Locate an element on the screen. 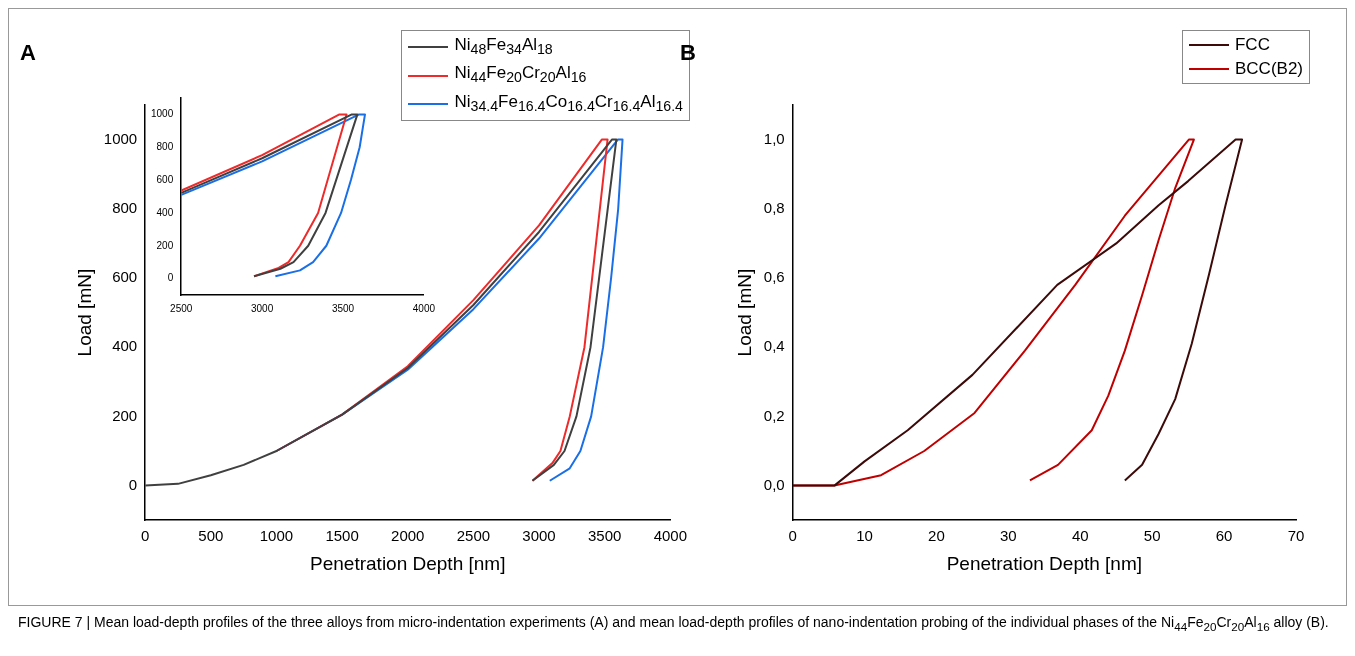 This screenshot has width=1355, height=656. legend-label: Ni$_{44}$Fe$_{20}$Cr$_{20}$Al$_{16}$ is located at coordinates (520, 75).